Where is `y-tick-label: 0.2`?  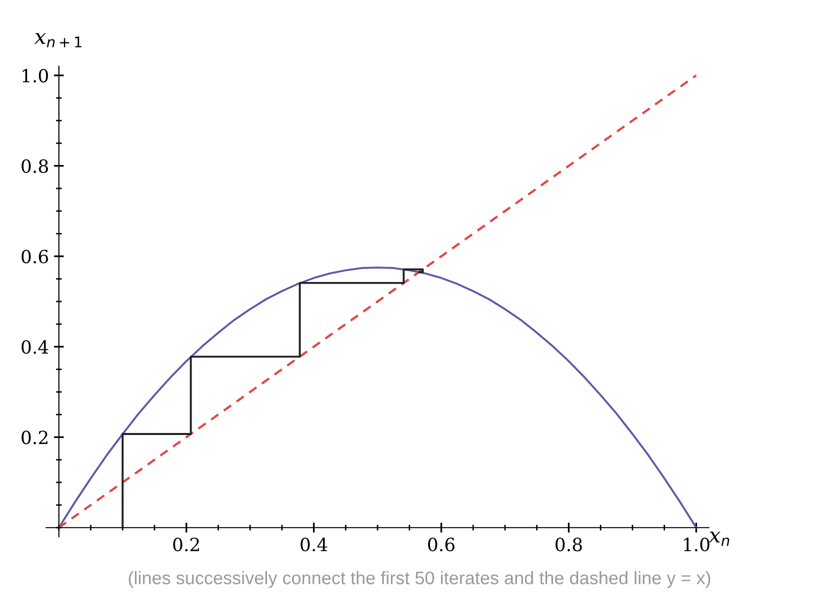
y-tick-label: 0.2 is located at coordinates (35, 437).